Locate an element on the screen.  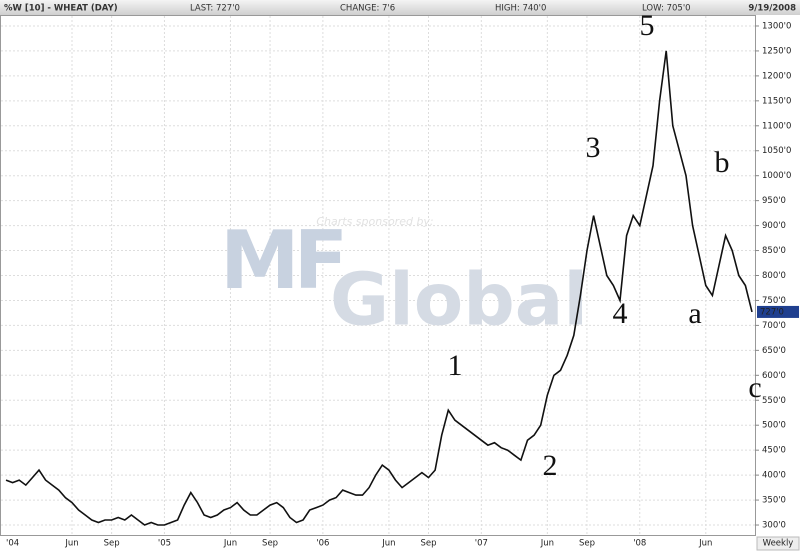
period-button-label: Weekly is located at coordinates (778, 544).